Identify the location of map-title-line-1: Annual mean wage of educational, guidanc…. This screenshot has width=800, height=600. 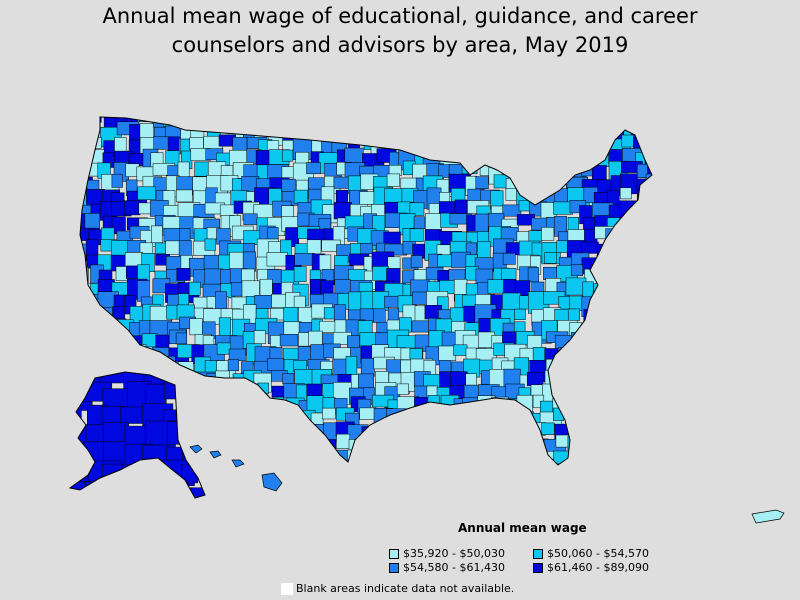
(400, 16).